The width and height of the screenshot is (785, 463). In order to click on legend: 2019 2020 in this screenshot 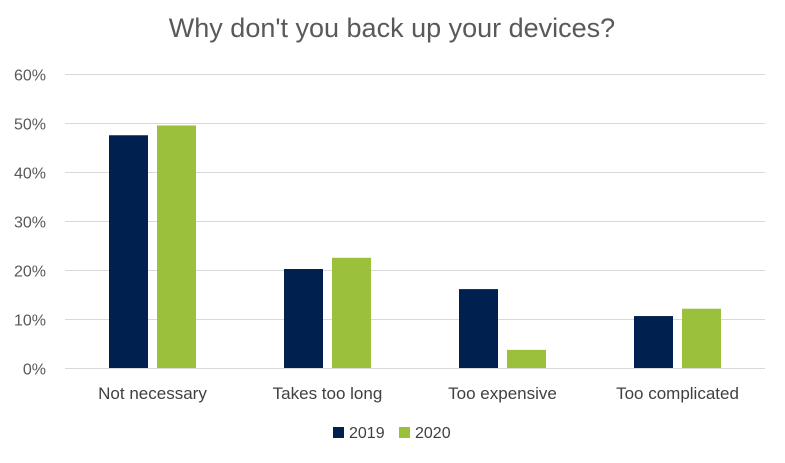, I will do `click(392, 433)`.